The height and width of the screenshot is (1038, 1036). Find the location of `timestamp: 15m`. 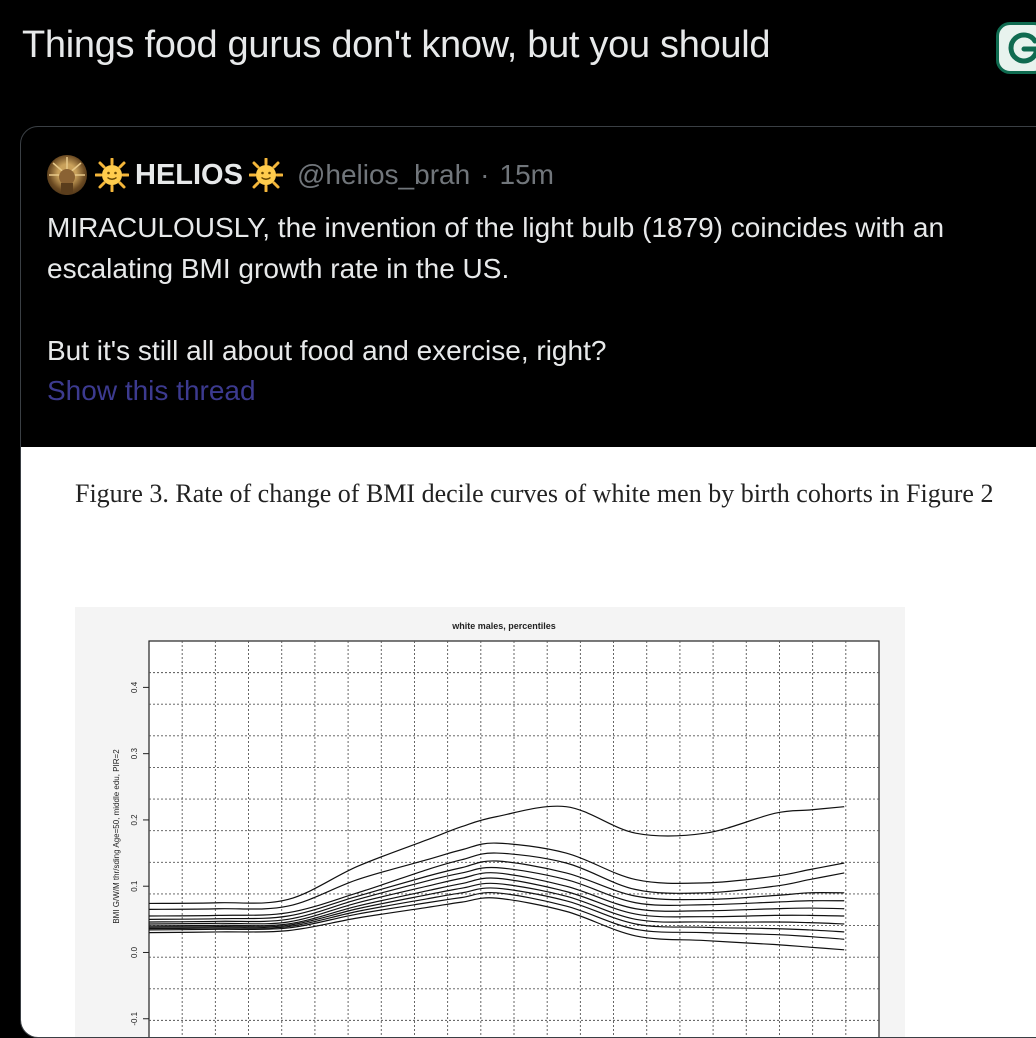

timestamp: 15m is located at coordinates (526, 174).